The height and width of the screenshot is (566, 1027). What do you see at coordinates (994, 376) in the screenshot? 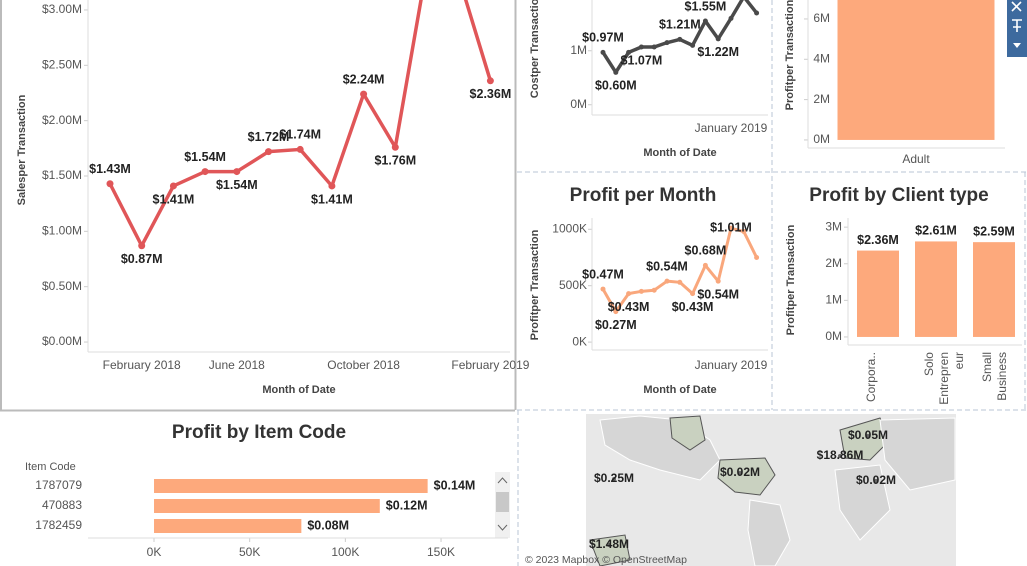
I see `x-tick-label: SmallBusiness` at bounding box center [994, 376].